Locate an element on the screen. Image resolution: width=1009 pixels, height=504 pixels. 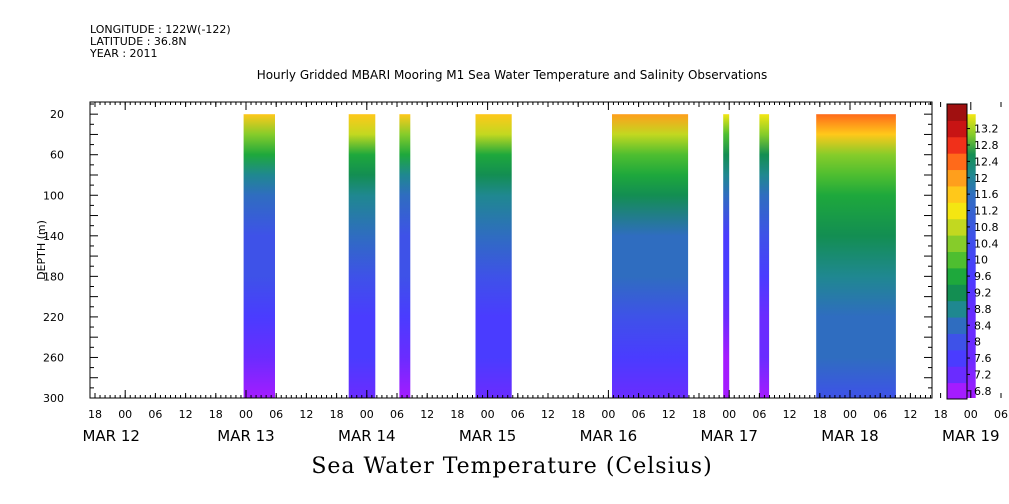
x-date-label: MAR 14 is located at coordinates (366, 436).